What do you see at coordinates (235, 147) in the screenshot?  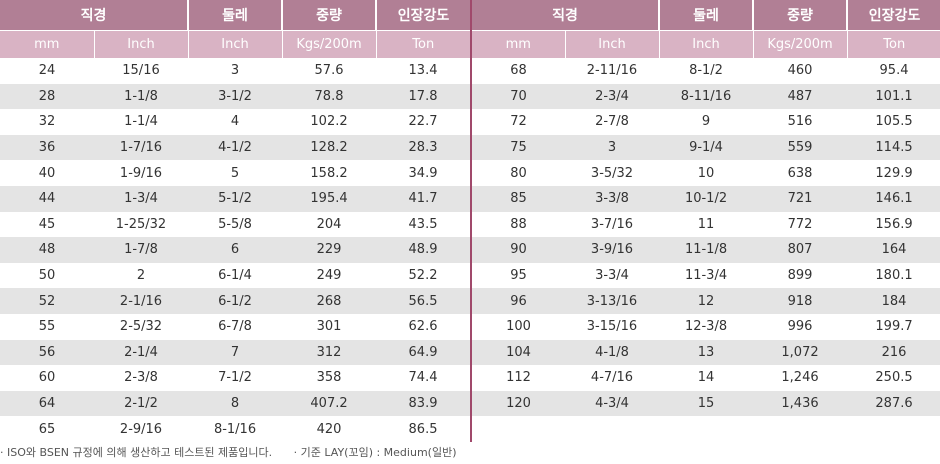 I see `cell-circumference-inch: 4-1/2` at bounding box center [235, 147].